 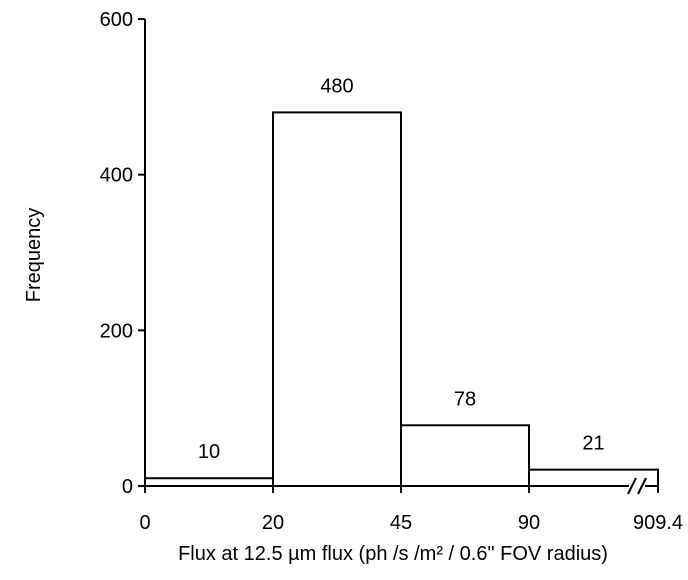 I want to click on bar-value-label: 21, so click(x=593, y=444).